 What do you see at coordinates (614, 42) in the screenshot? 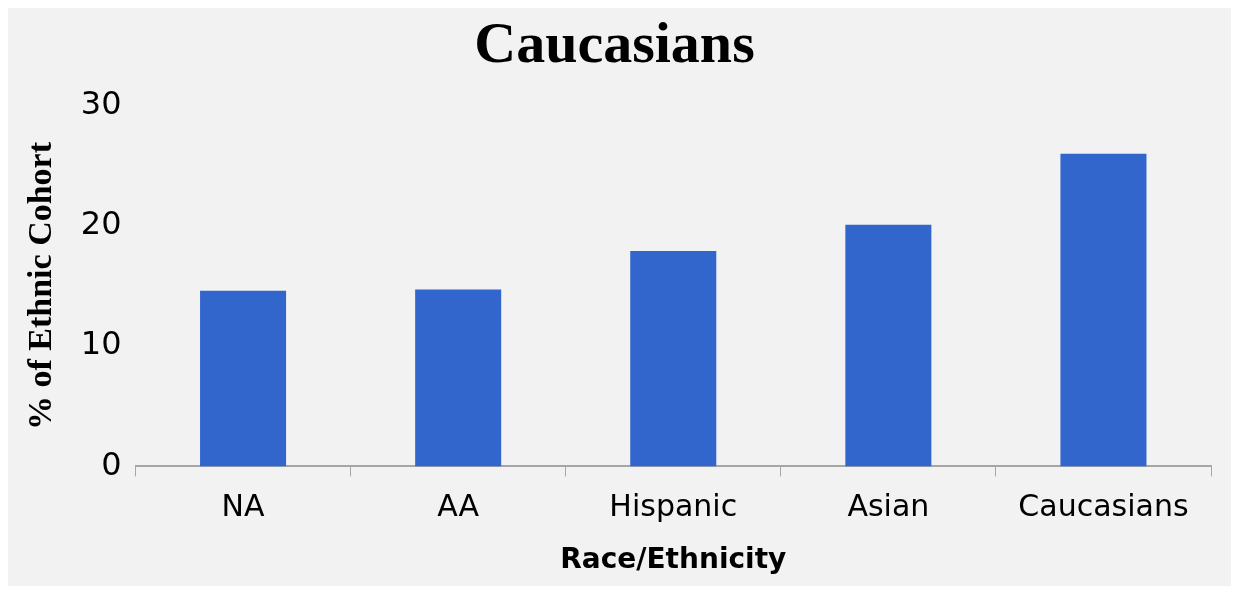
I see `chart-title: Caucasians` at bounding box center [614, 42].